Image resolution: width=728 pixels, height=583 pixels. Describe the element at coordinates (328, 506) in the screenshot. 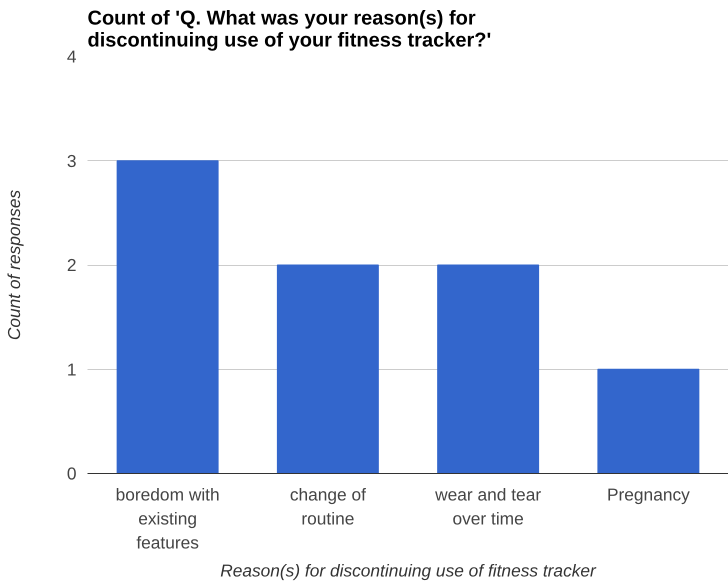

I see `x-tick-label: change of routine` at that location.